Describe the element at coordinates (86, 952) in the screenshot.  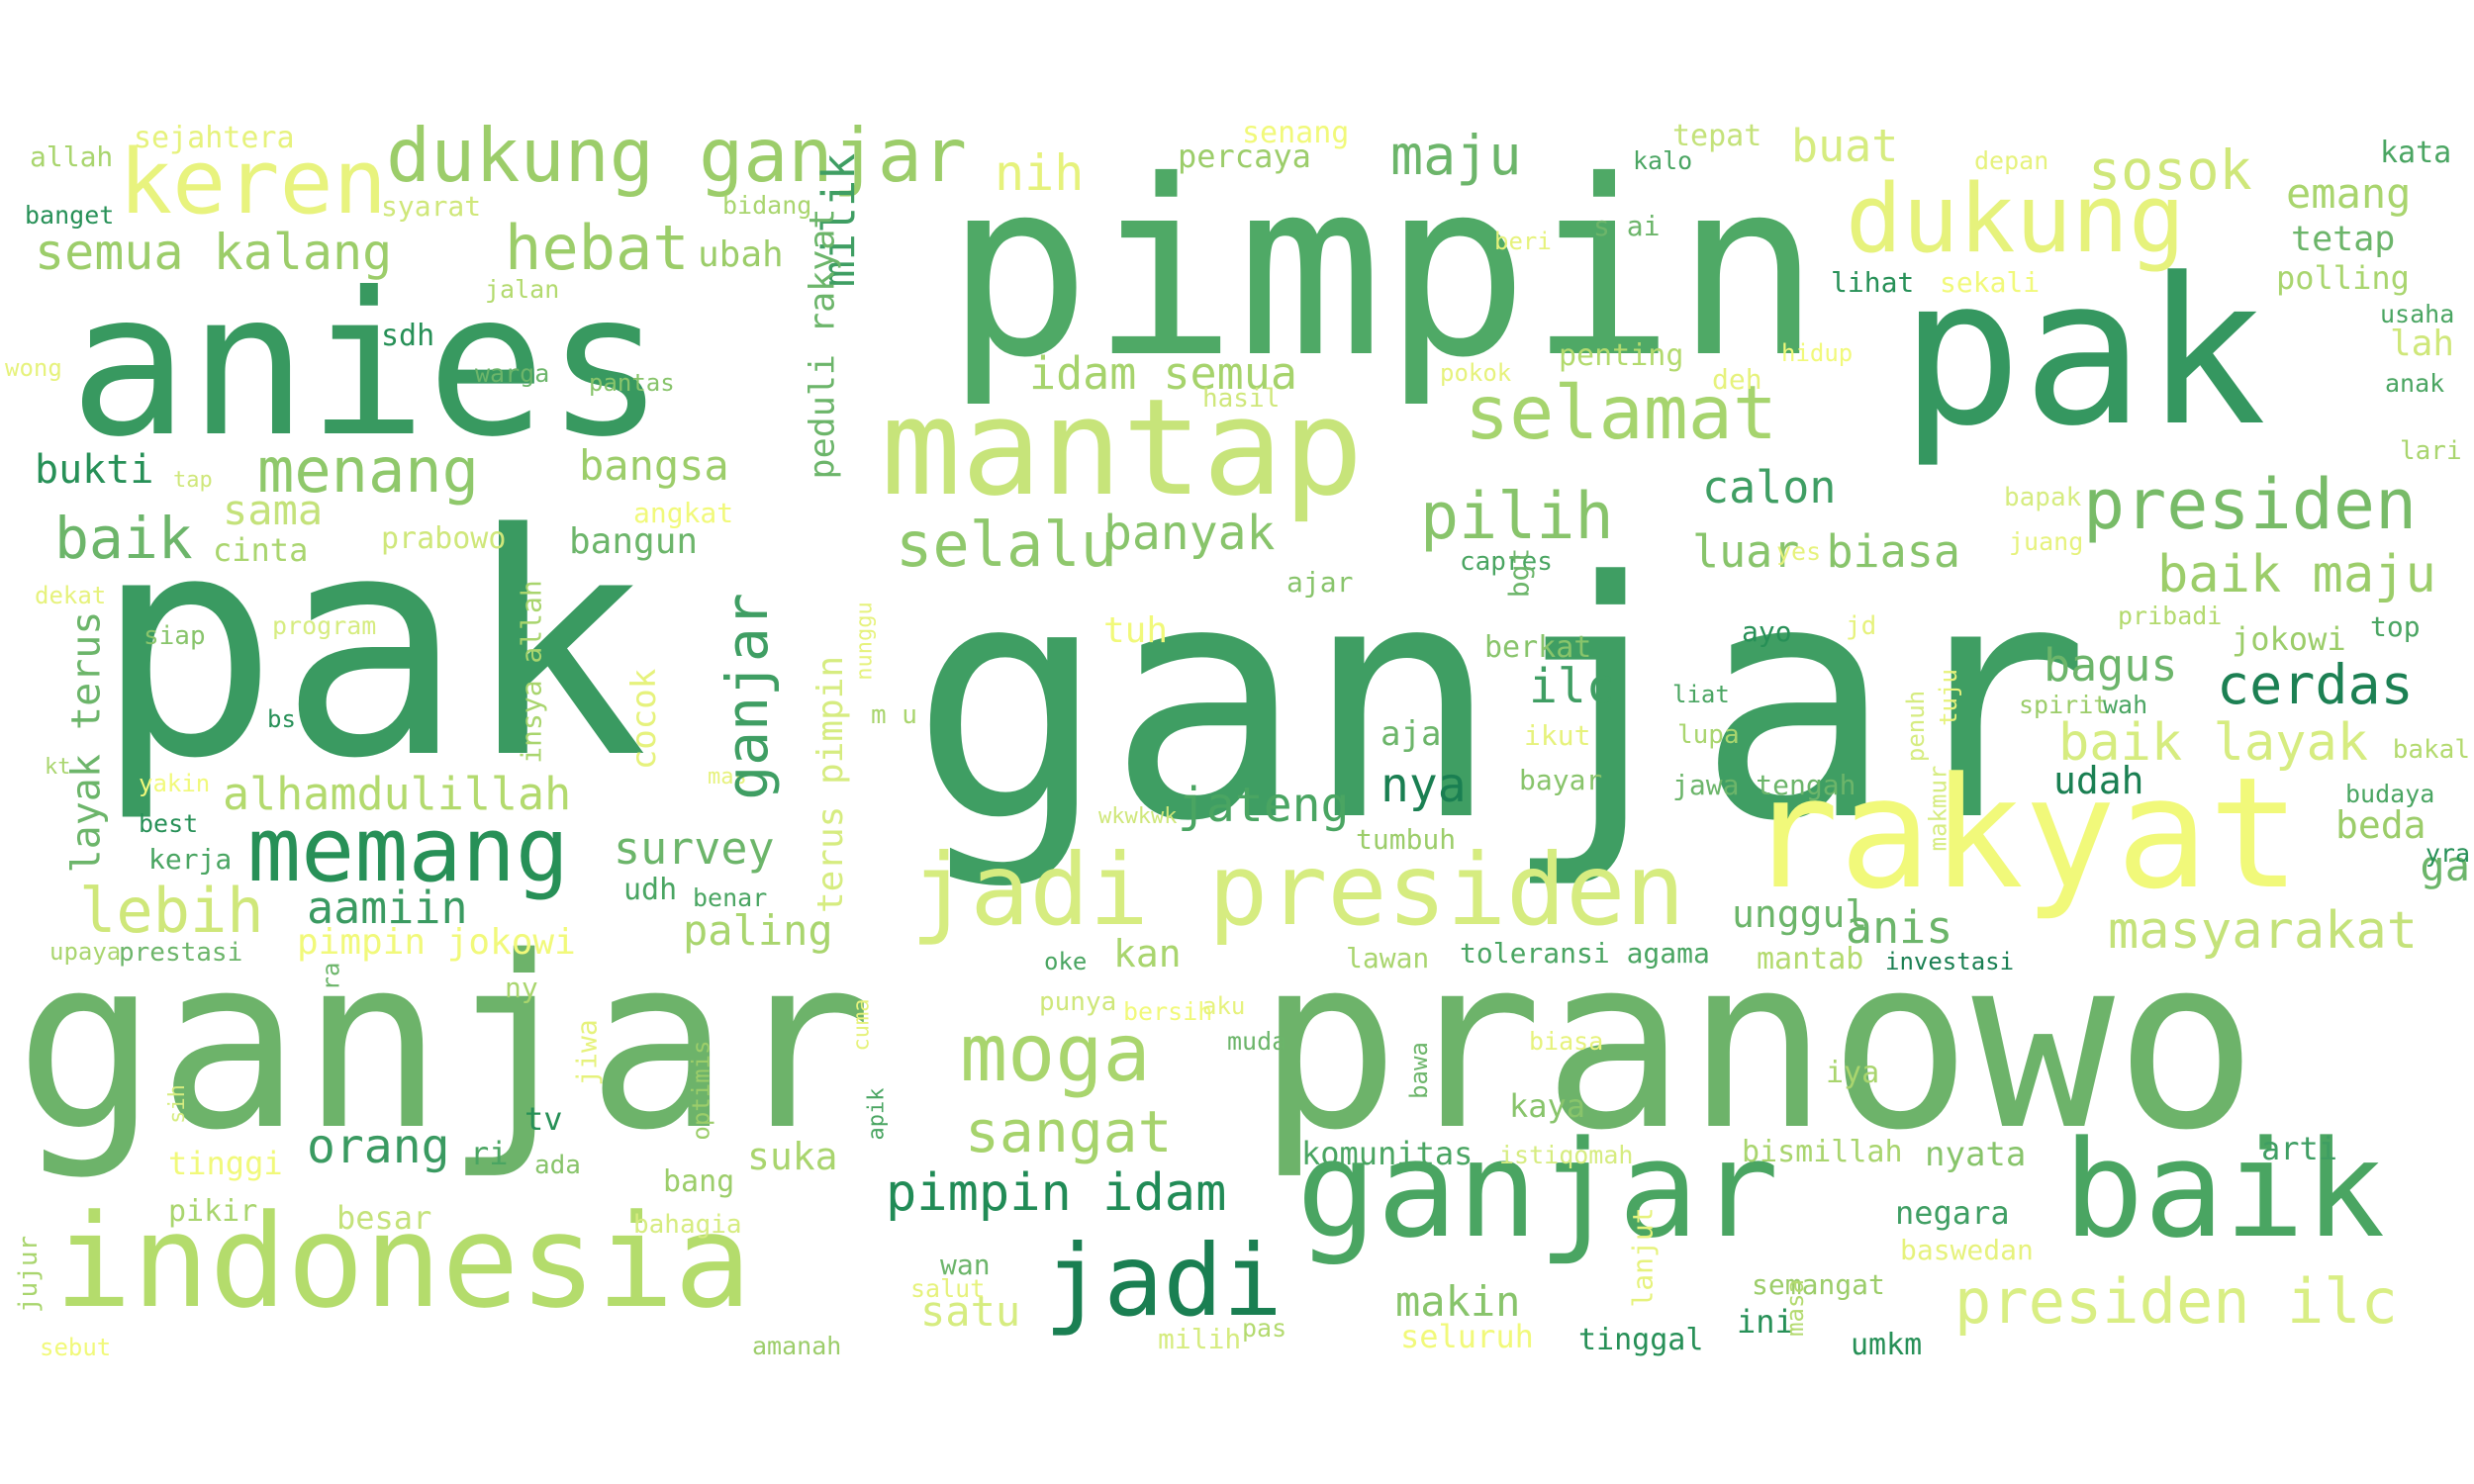
I see `cloud-word: upaya` at that location.